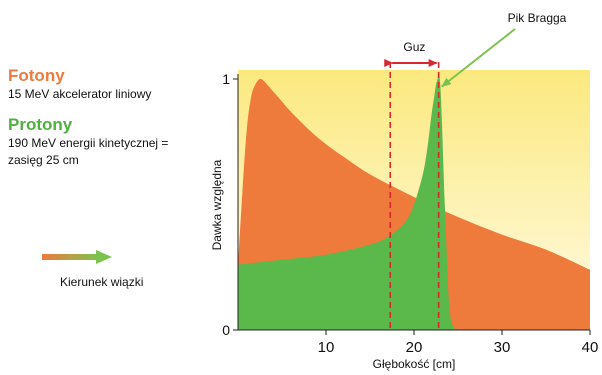  What do you see at coordinates (36, 75) in the screenshot?
I see `photons-title: Fotony` at bounding box center [36, 75].